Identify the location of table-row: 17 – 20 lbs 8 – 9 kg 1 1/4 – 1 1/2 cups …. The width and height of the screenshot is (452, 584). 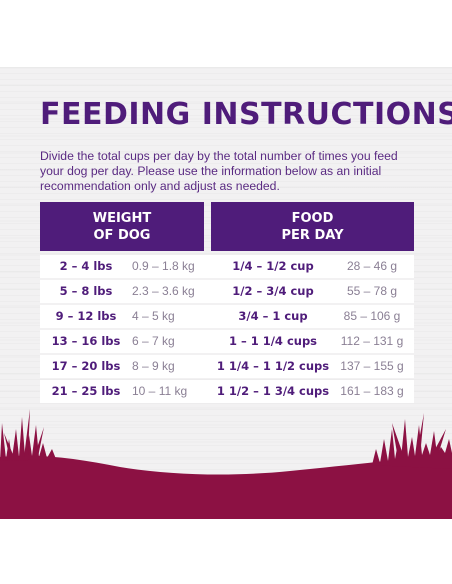
(227, 366).